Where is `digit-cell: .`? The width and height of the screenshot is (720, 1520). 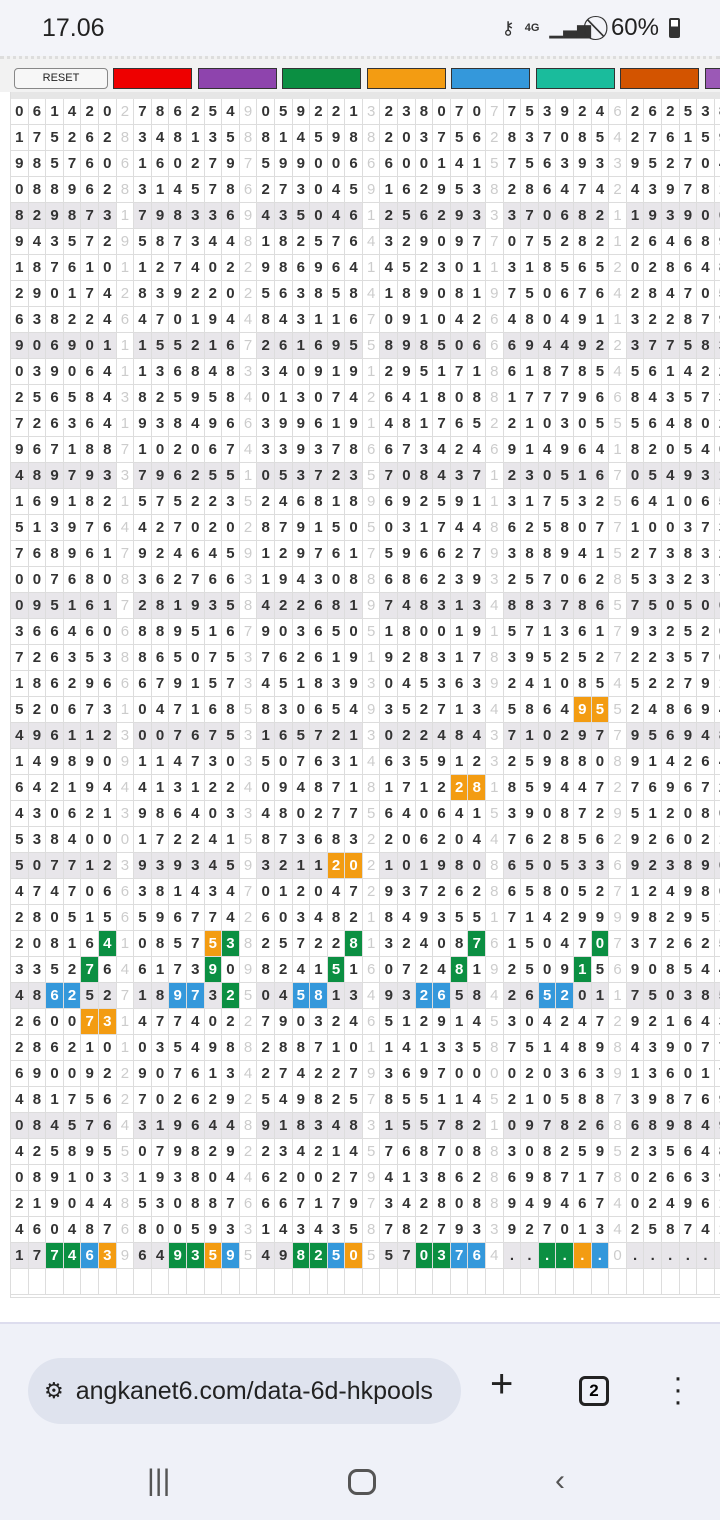 digit-cell: . is located at coordinates (653, 1256).